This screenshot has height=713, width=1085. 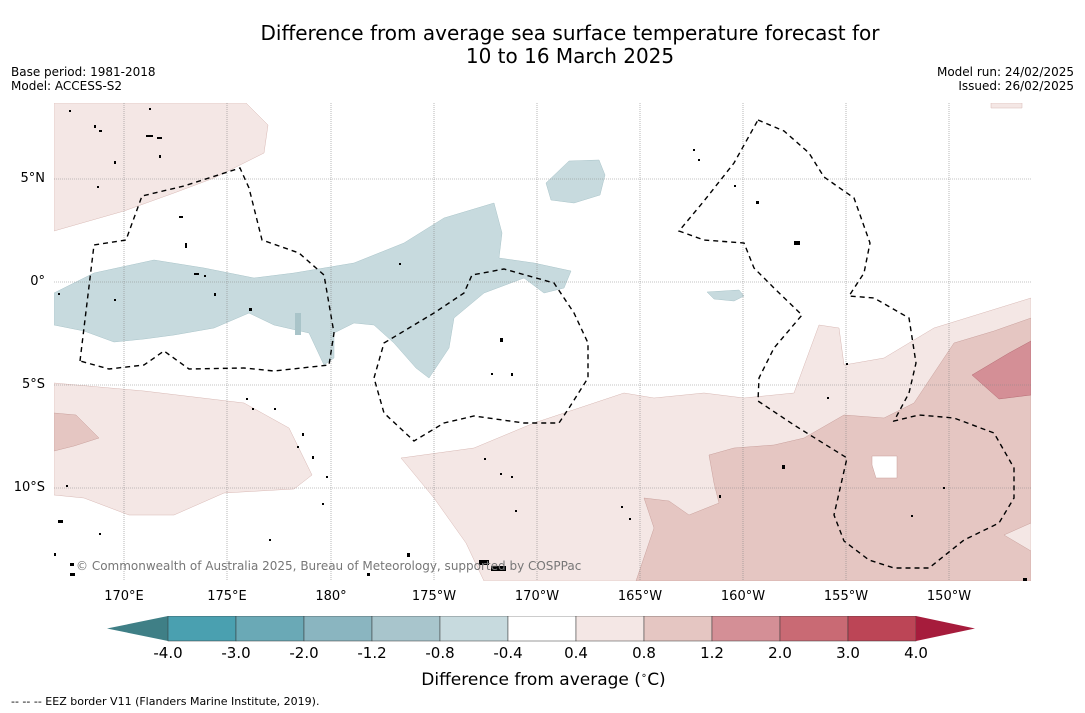 What do you see at coordinates (644, 653) in the screenshot?
I see `colorbar-tick: 0.8` at bounding box center [644, 653].